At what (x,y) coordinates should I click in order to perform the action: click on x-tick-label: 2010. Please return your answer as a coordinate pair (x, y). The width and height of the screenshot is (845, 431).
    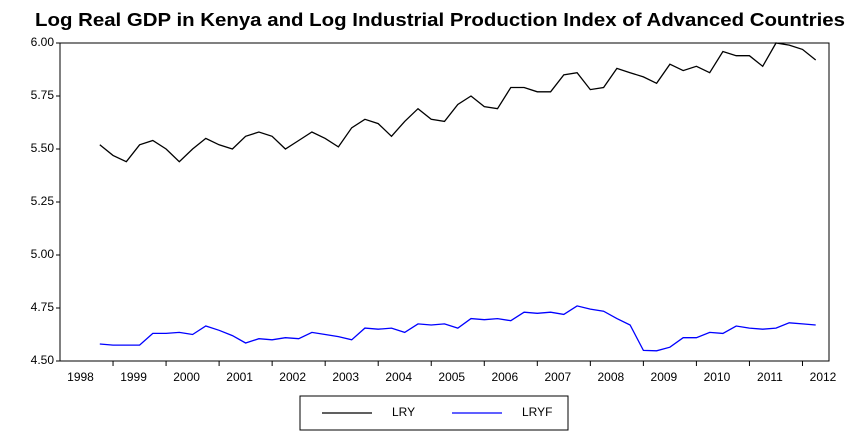
    Looking at the image, I should click on (717, 377).